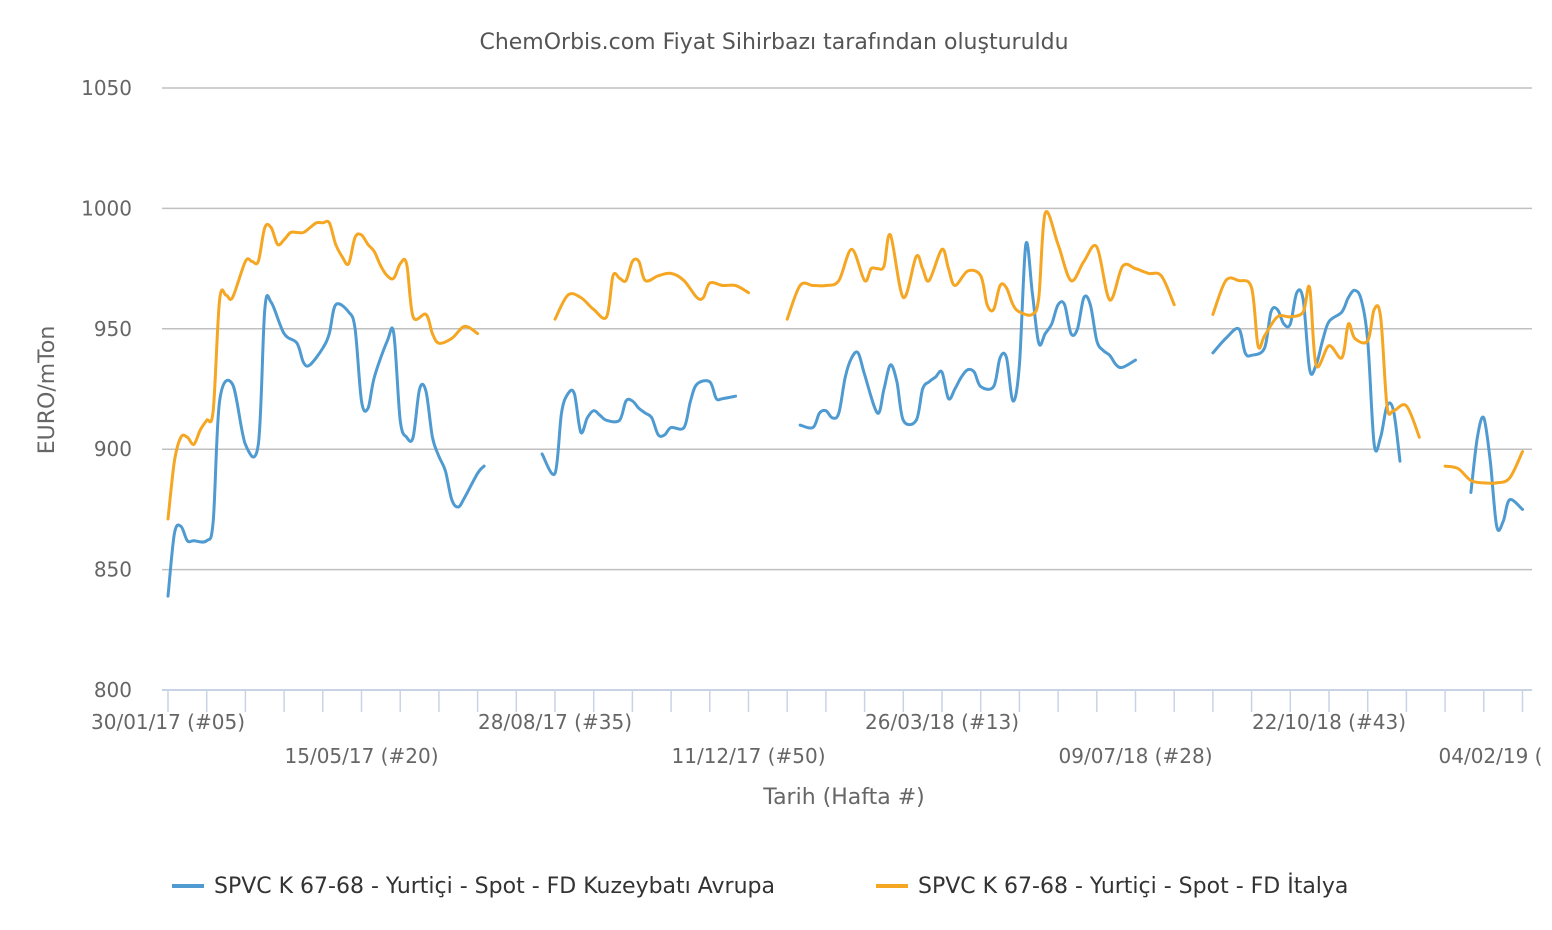  What do you see at coordinates (1136, 756) in the screenshot?
I see `x-tick-label: 09/07/18 (#28)` at bounding box center [1136, 756].